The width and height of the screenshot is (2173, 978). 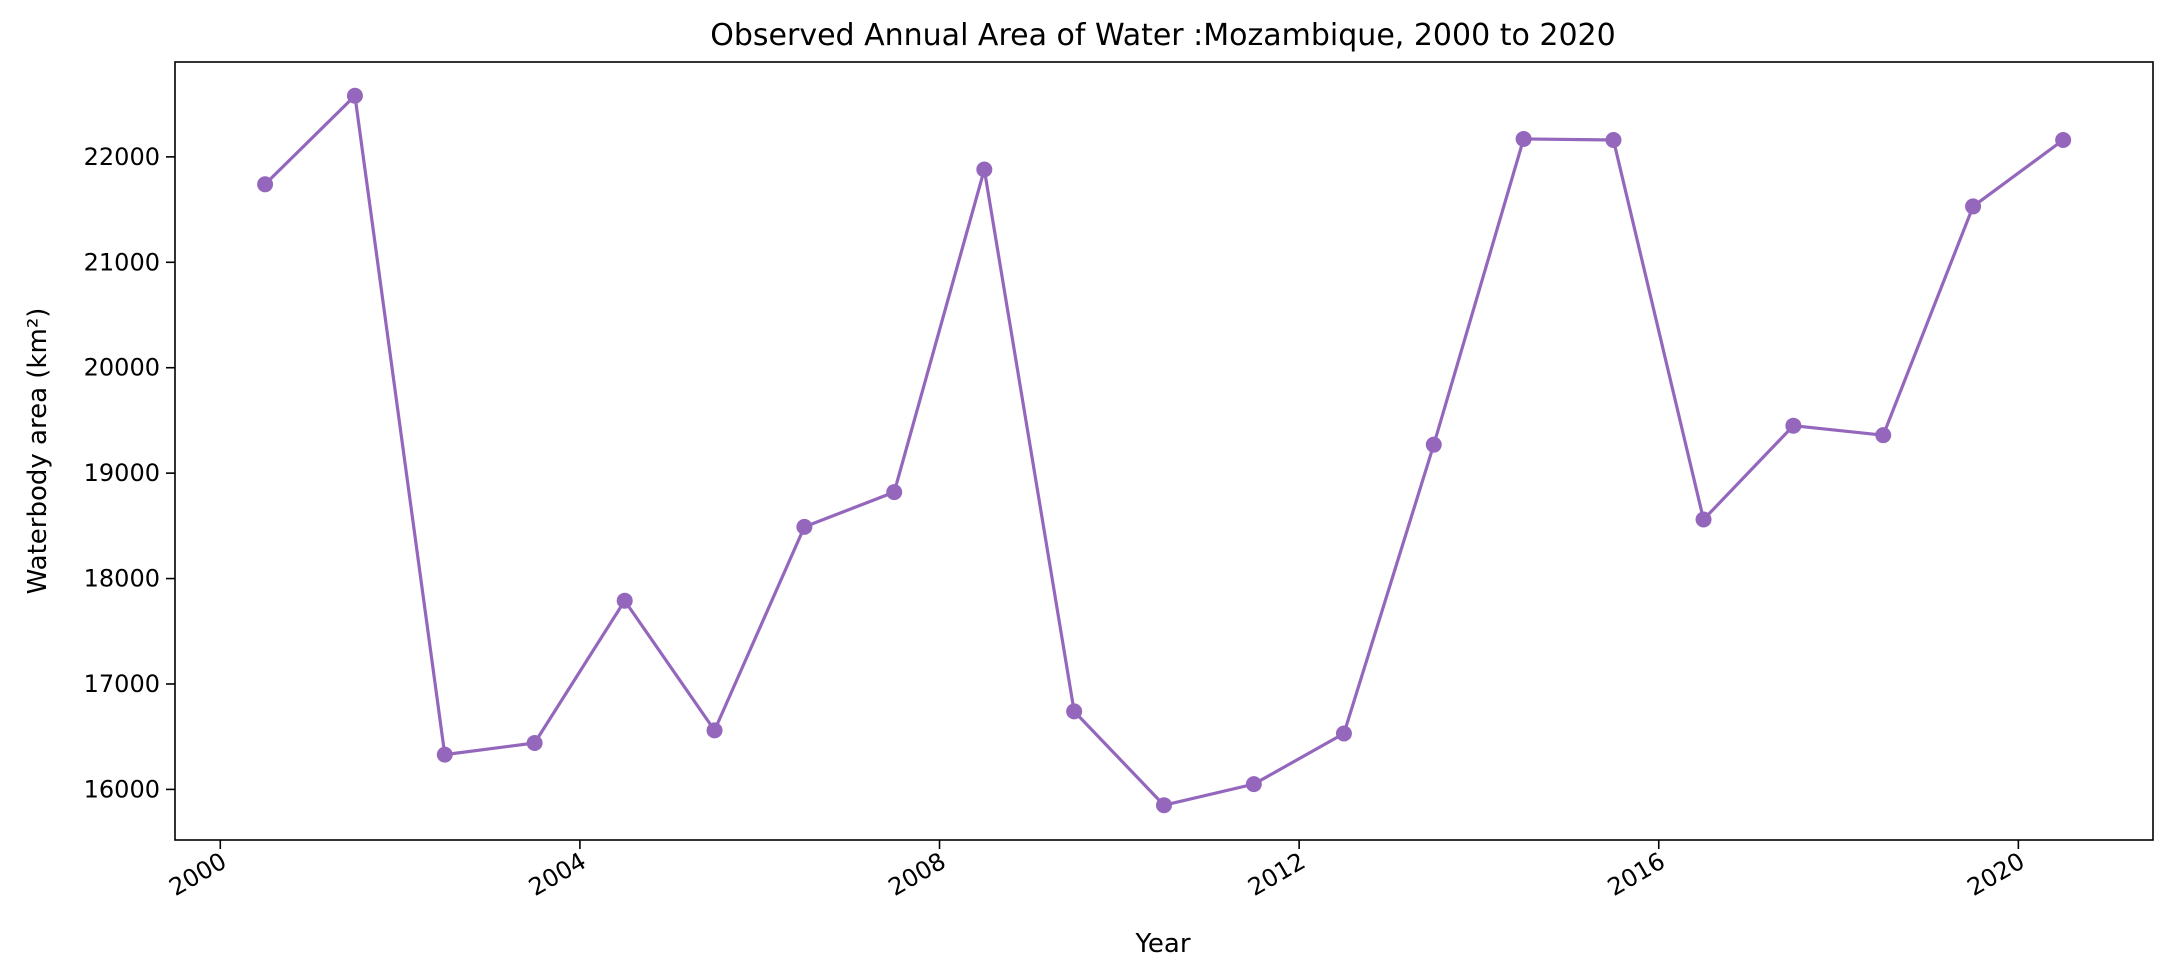 What do you see at coordinates (122, 157) in the screenshot?
I see `y-tick-label: 22000` at bounding box center [122, 157].